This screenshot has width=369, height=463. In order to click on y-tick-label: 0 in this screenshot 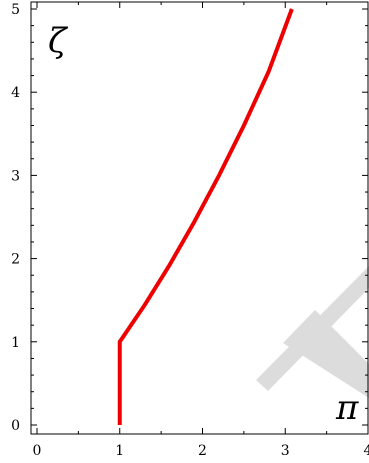, I will do `click(15, 426)`.